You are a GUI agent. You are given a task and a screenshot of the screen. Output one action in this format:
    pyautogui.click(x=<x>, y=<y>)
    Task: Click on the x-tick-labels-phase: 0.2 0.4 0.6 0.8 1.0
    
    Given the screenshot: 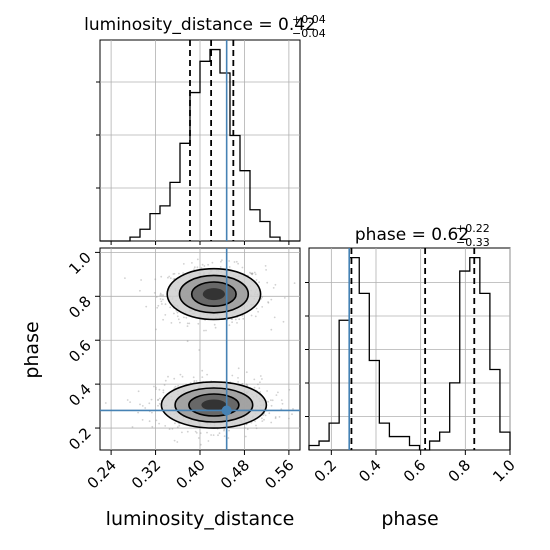 What is the action you would take?
    pyautogui.click(x=415, y=471)
    